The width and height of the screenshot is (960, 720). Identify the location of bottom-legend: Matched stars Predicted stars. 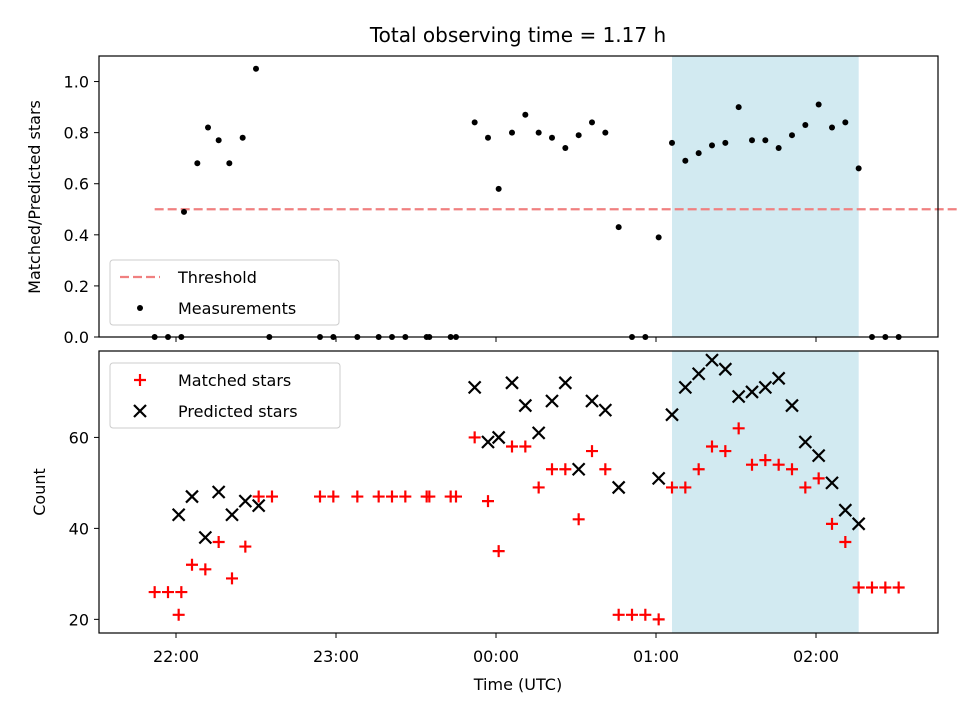
(225, 395).